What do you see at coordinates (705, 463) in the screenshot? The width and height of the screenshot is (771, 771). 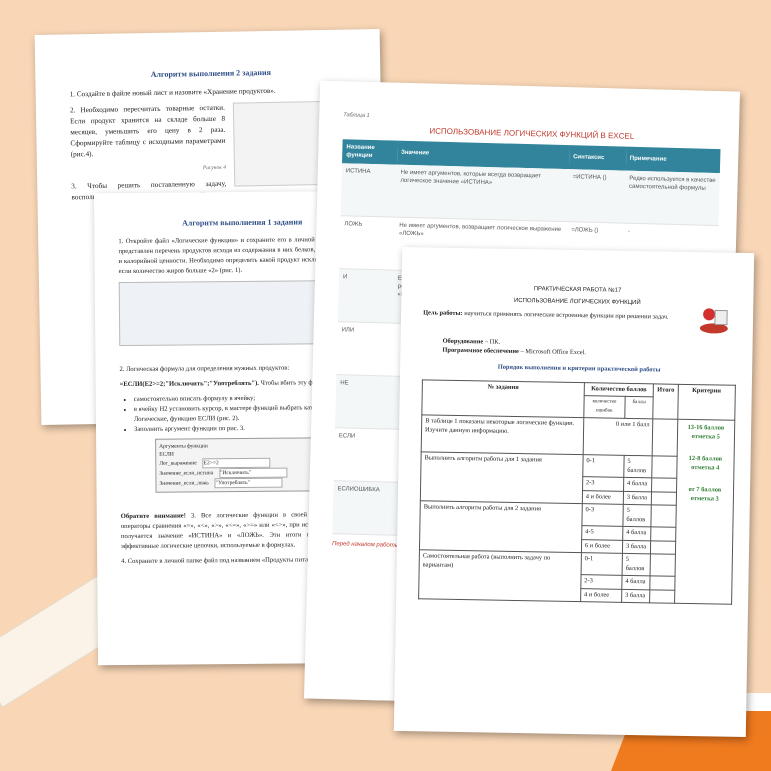 I see `criterion: 12-8 баллов отметка 4` at bounding box center [705, 463].